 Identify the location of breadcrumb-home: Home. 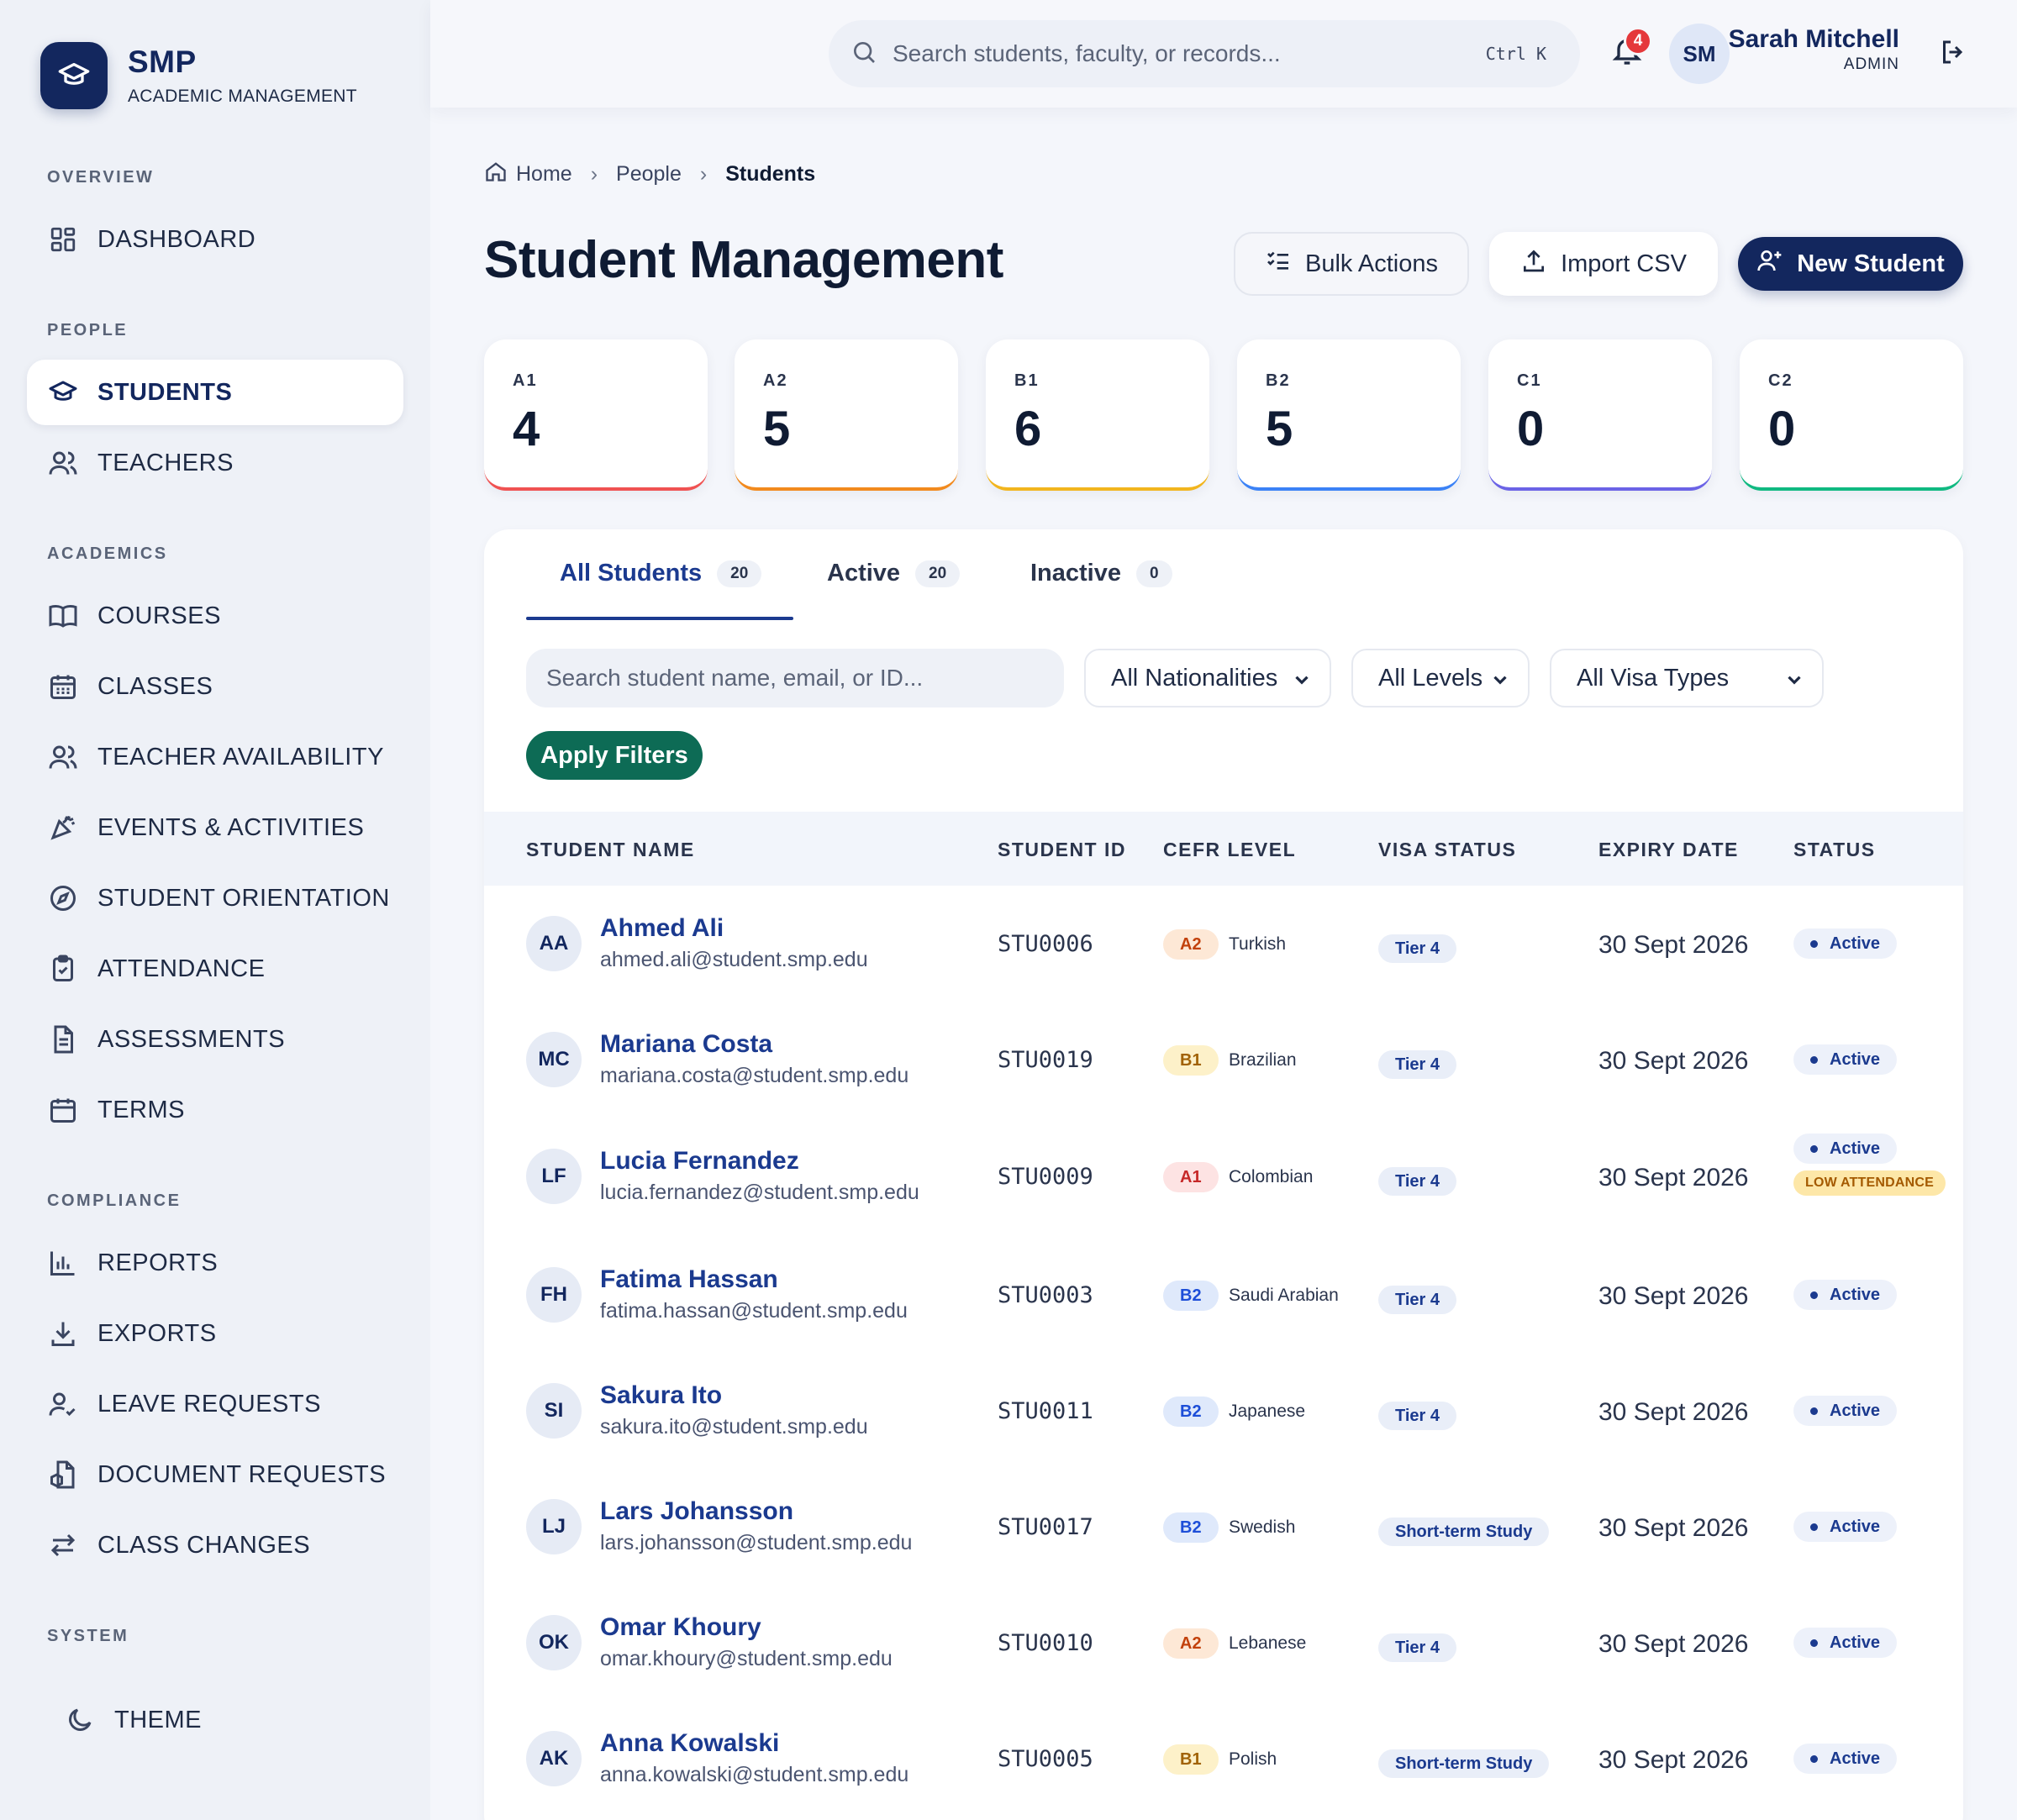
(544, 174).